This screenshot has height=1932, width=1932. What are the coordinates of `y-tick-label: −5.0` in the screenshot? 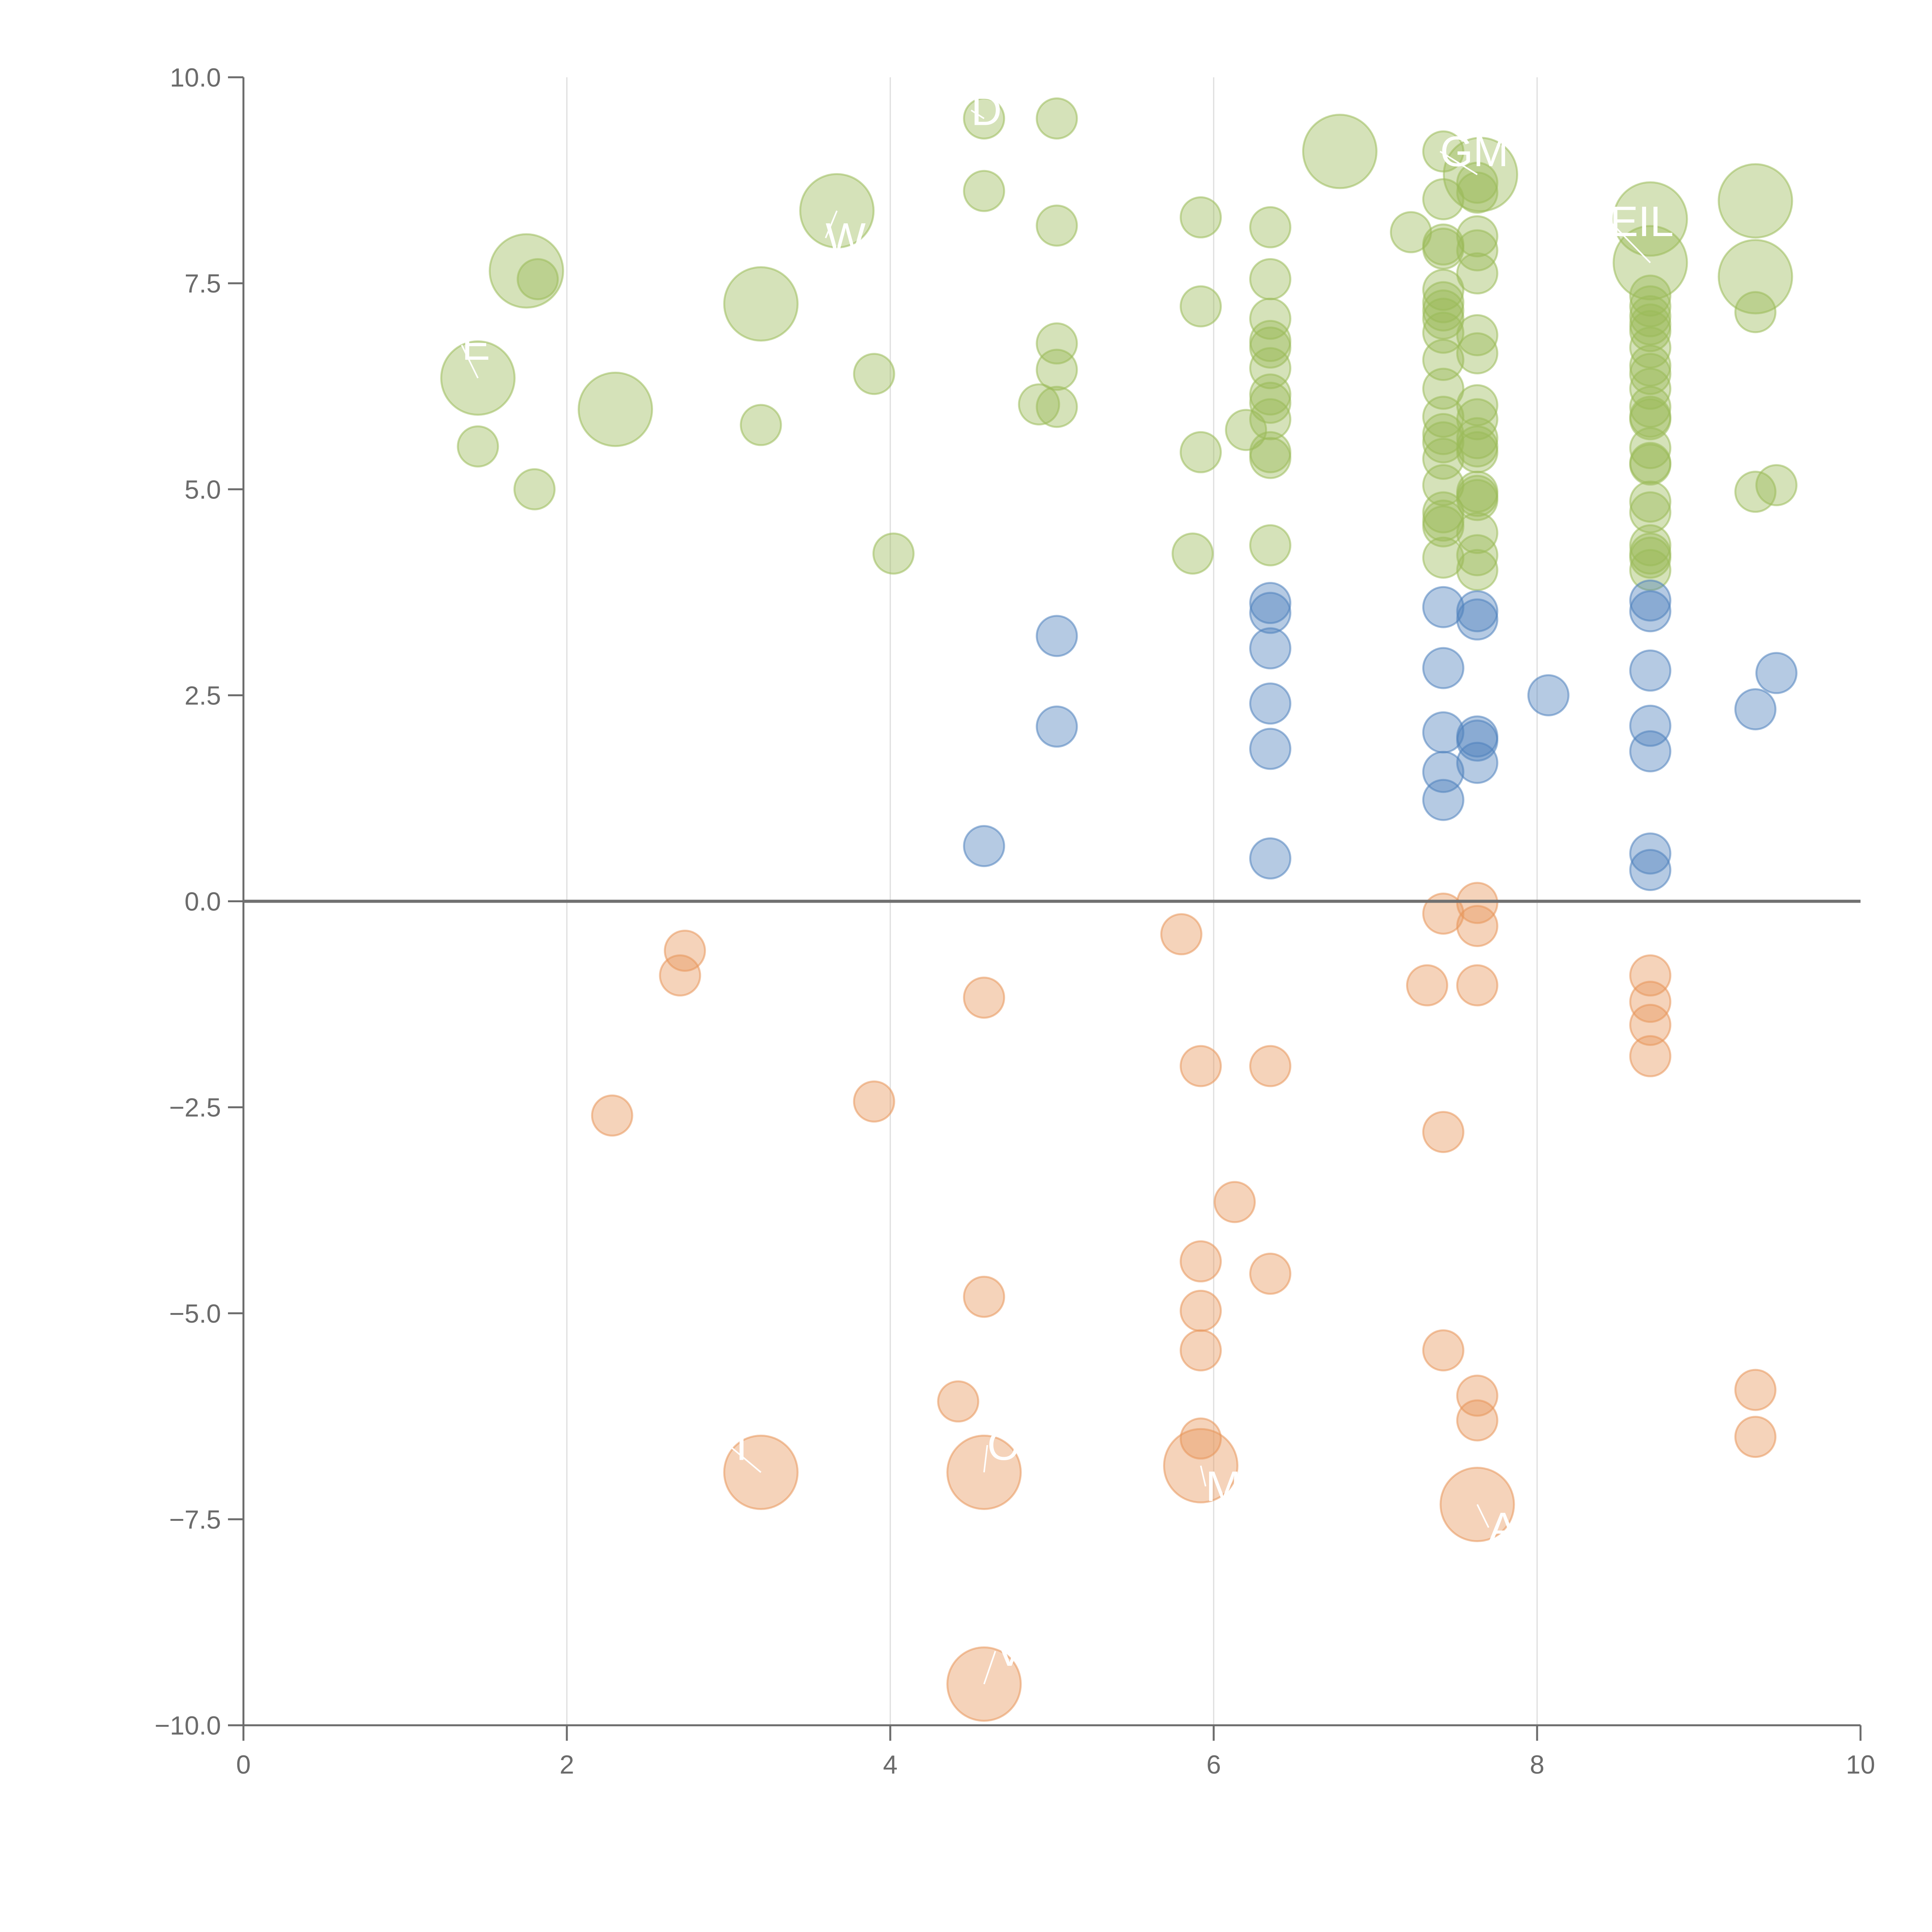 It's located at (195, 1313).